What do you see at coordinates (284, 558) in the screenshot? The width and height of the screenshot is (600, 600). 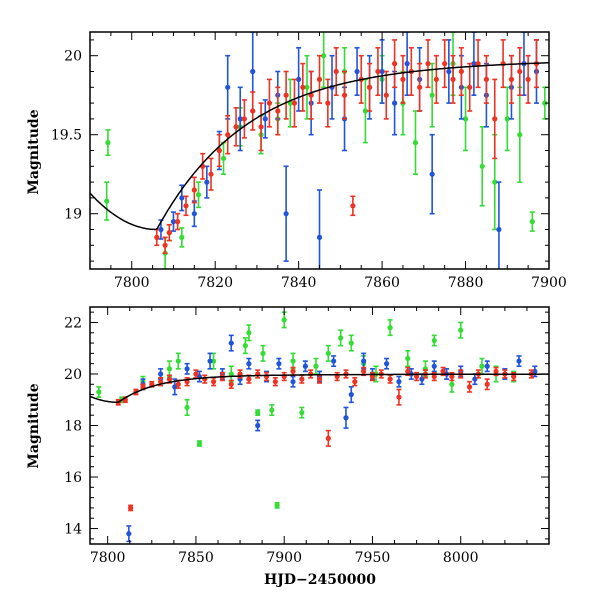 I see `bottom-x-tick-label: 7900` at bounding box center [284, 558].